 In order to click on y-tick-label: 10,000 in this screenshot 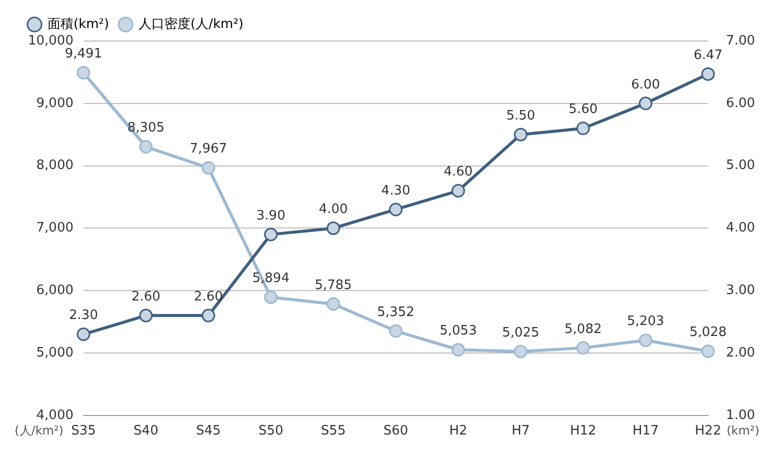, I will do `click(51, 40)`.